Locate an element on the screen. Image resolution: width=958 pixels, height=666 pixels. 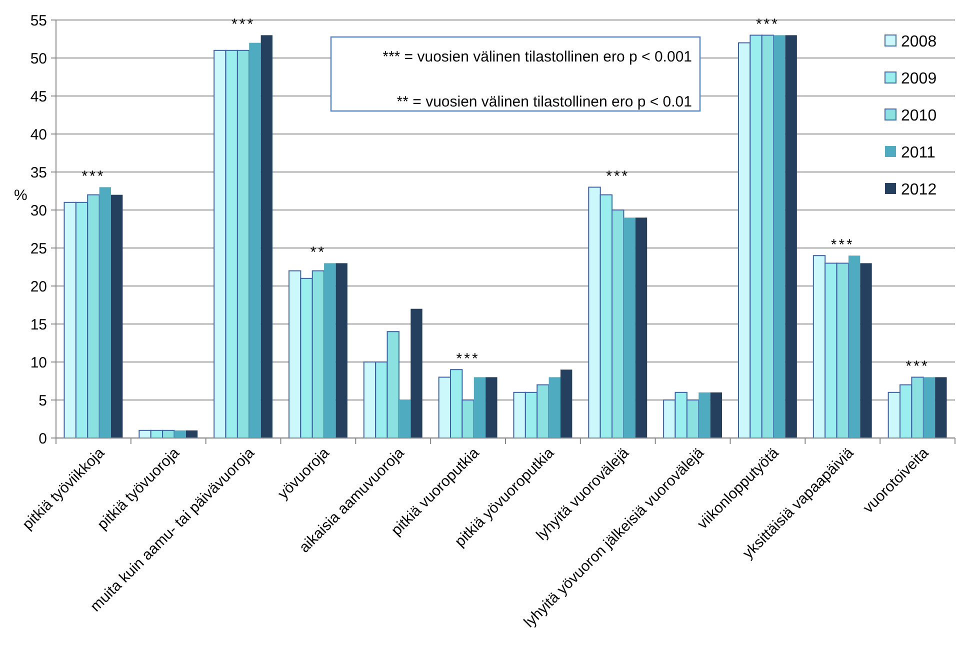
legend-label: 2009 is located at coordinates (919, 79).